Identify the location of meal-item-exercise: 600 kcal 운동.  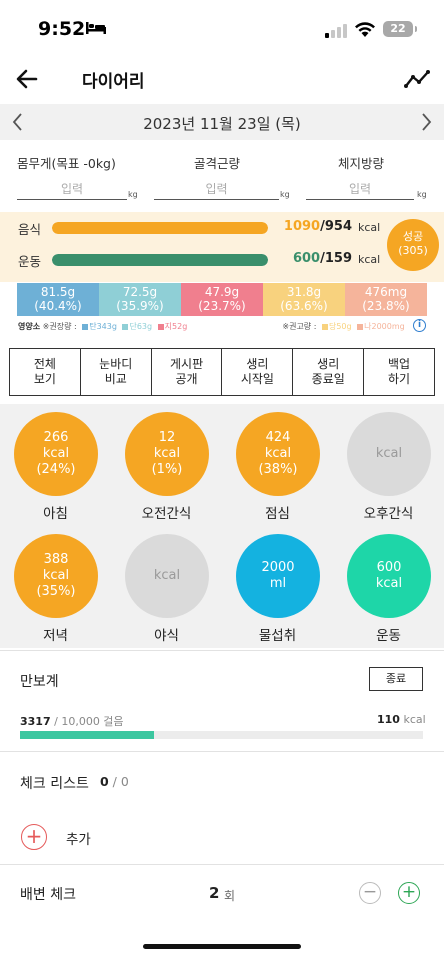
(388, 586).